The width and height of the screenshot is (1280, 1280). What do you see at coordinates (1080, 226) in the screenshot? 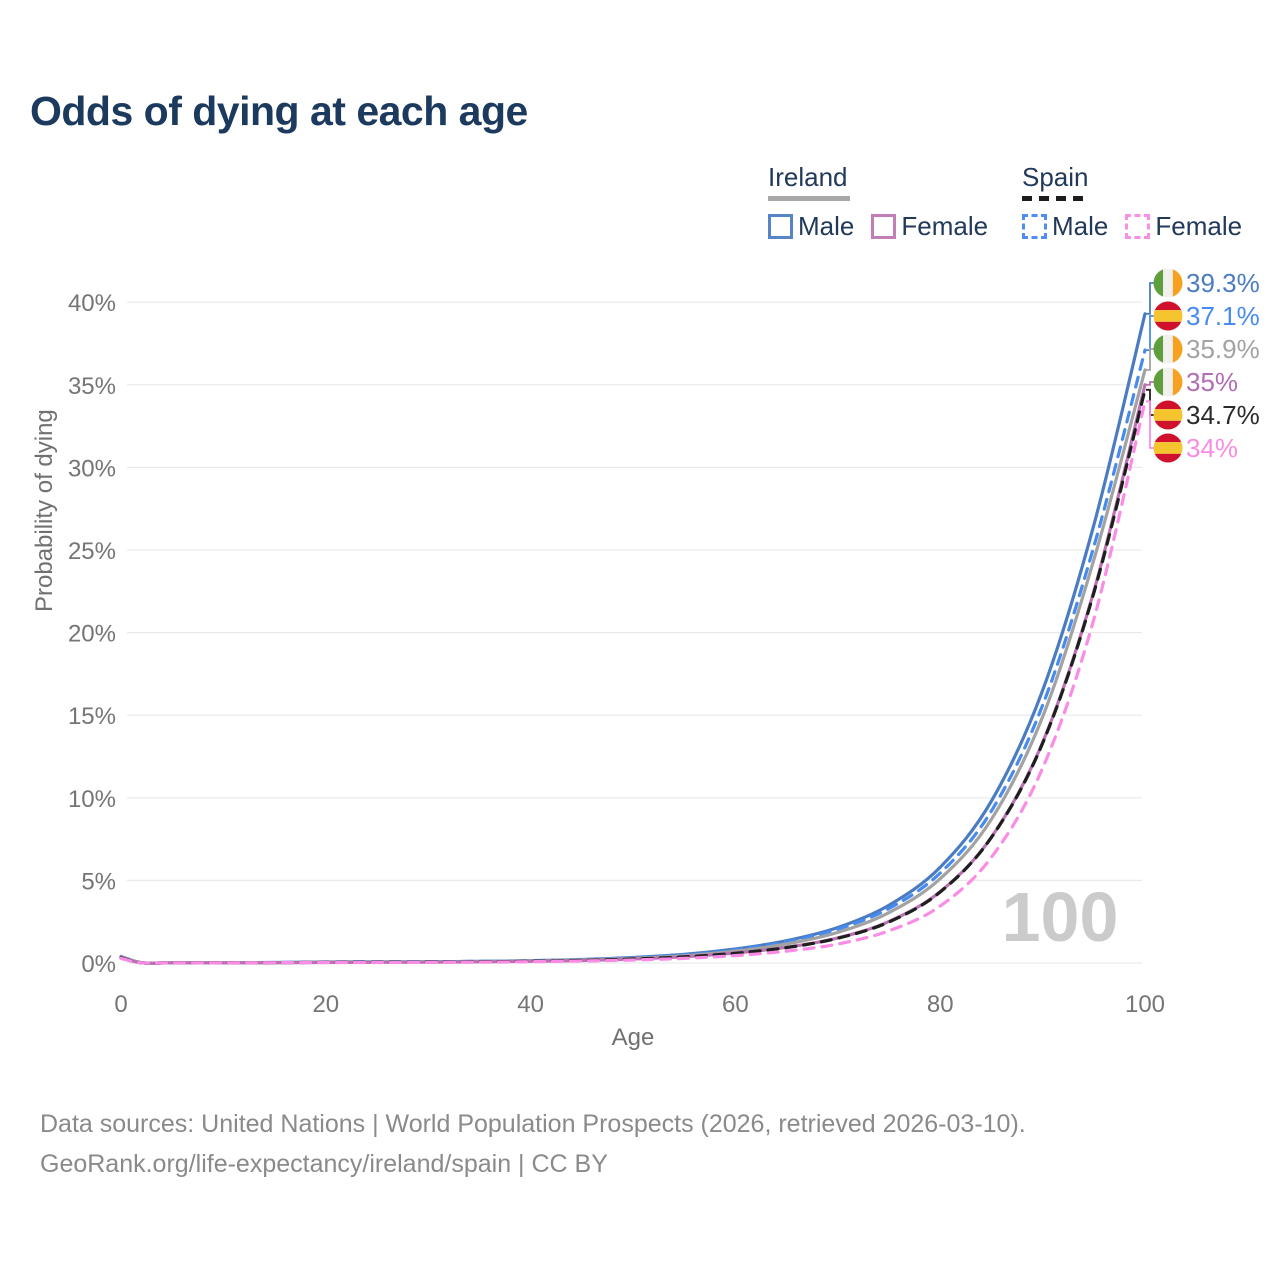
I see `legend-spain-male-label: Male` at bounding box center [1080, 226].